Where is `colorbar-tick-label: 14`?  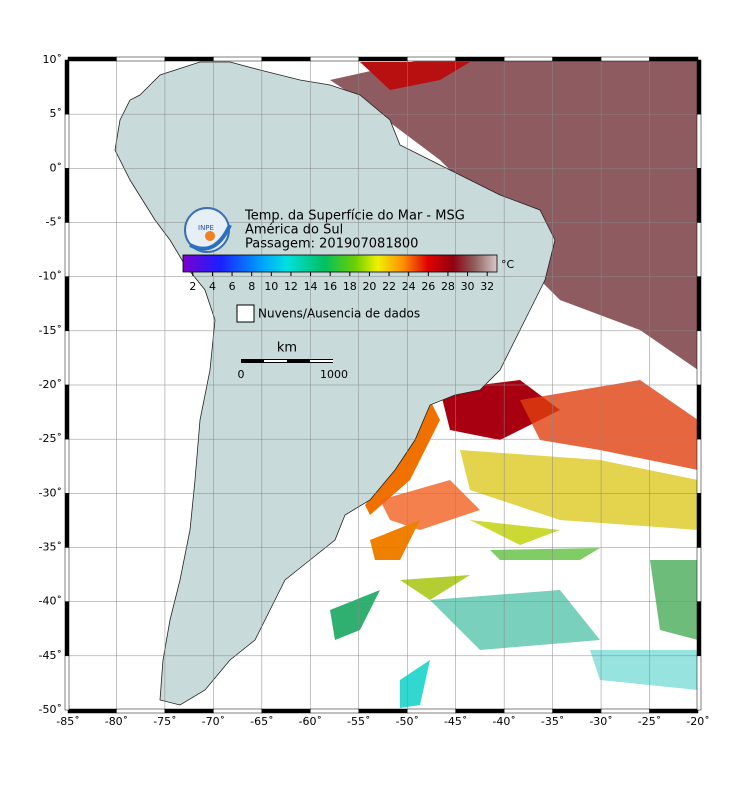 colorbar-tick-label: 14 is located at coordinates (311, 286).